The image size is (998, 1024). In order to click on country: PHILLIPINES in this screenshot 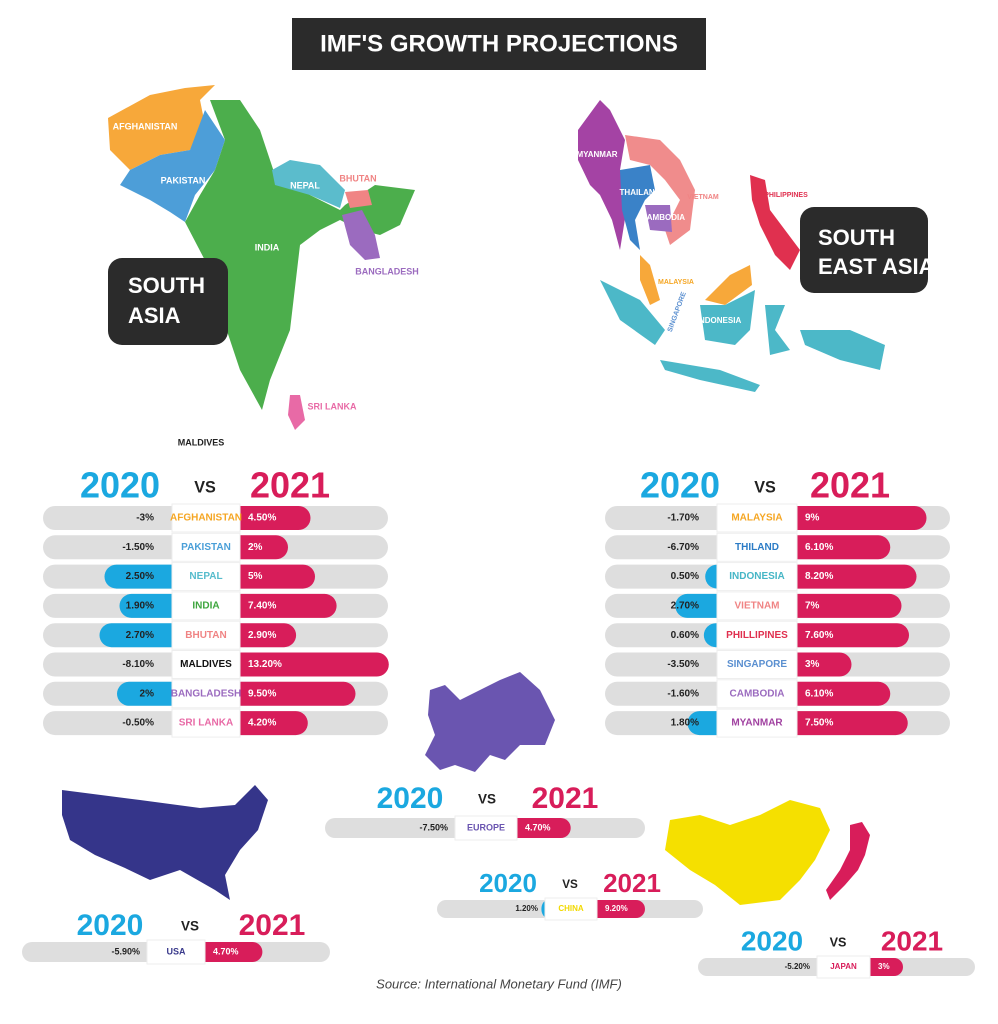, I will do `click(757, 635)`.